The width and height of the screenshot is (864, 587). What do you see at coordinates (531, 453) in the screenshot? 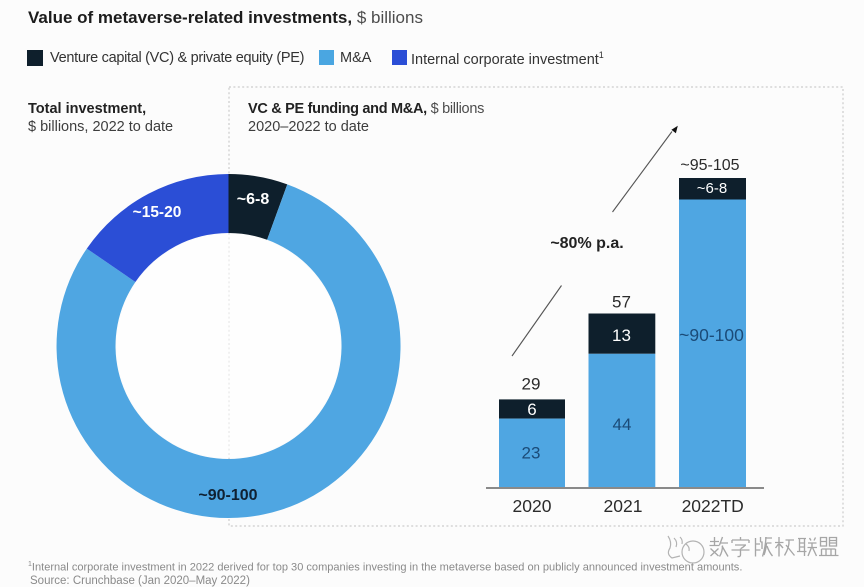
I see `svg-text: 23` at bounding box center [531, 453].